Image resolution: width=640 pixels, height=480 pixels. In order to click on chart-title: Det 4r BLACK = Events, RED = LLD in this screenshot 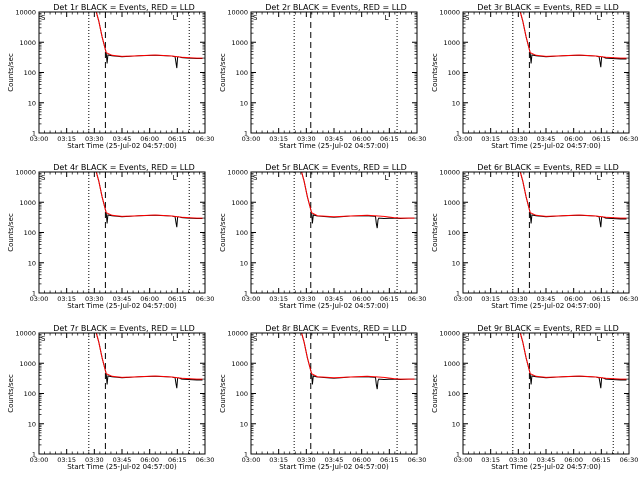, I will do `click(124, 167)`.